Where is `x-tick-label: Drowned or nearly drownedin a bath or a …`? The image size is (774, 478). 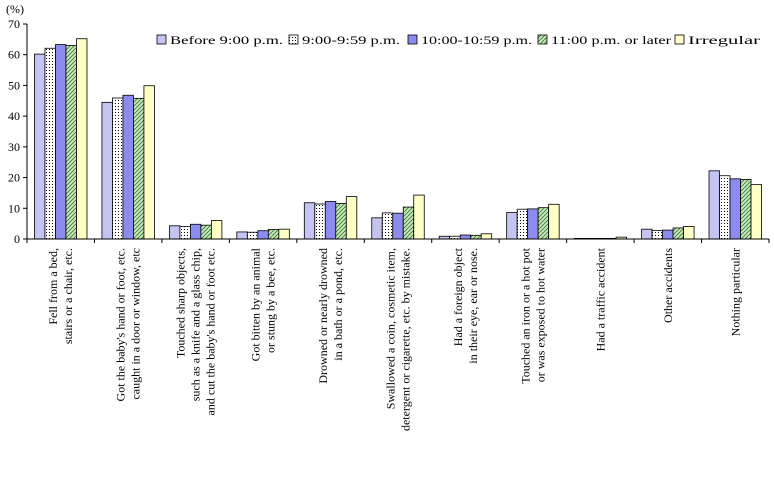
x-tick-label: Drowned or nearly drownedin a bath or a … is located at coordinates (330, 316).